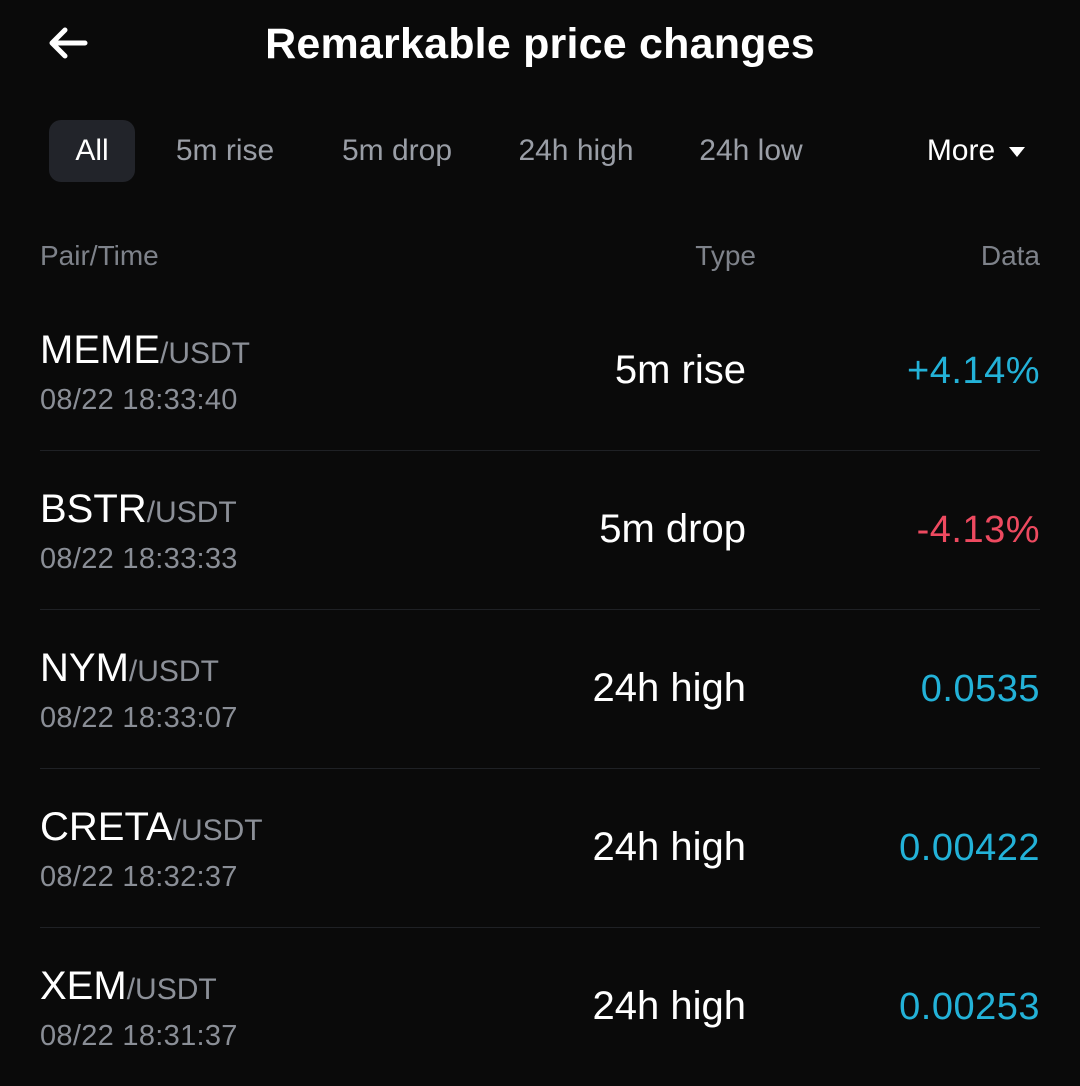 This screenshot has height=1086, width=1080. I want to click on app-header: Remarkable price changes, so click(540, 46).